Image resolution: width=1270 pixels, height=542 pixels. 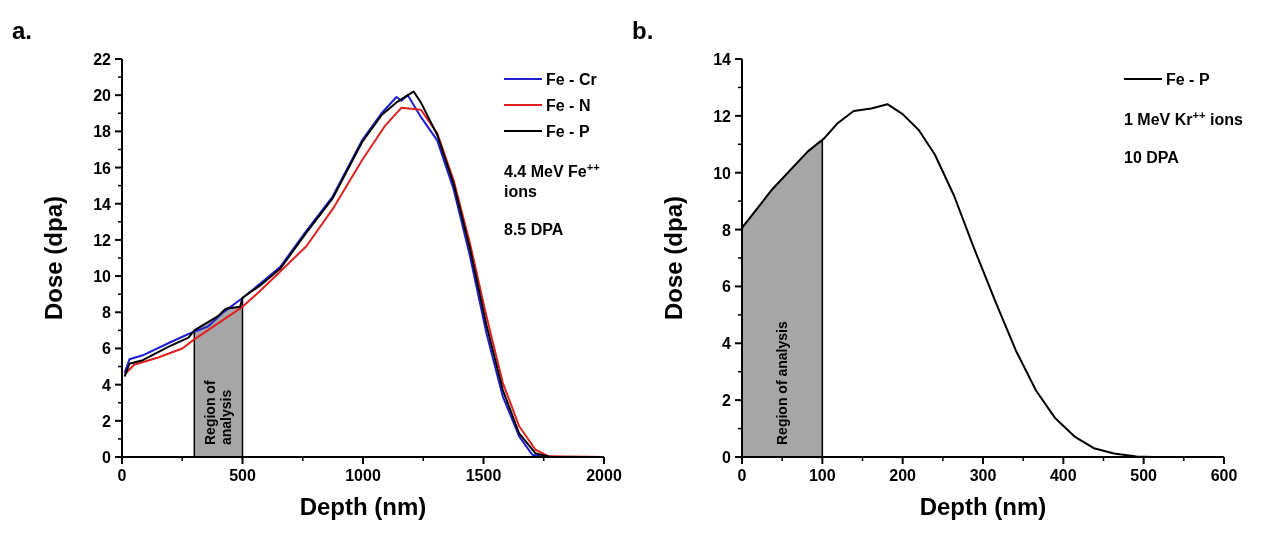 What do you see at coordinates (643, 30) in the screenshot?
I see `chart-title: b.` at bounding box center [643, 30].